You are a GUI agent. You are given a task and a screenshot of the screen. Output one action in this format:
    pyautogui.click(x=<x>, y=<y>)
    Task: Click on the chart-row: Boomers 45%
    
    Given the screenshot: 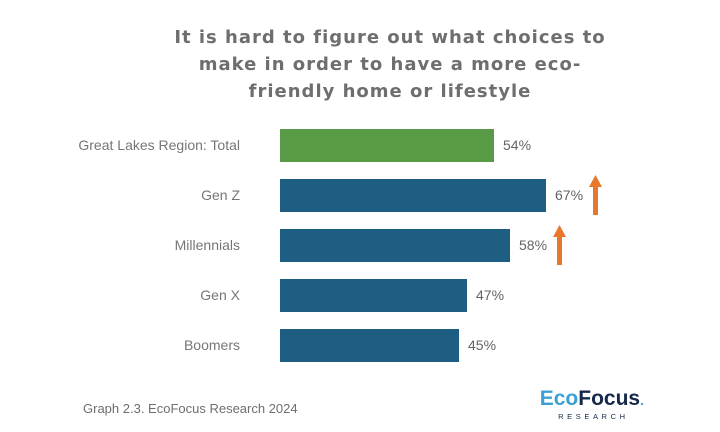 What is the action you would take?
    pyautogui.click(x=360, y=345)
    